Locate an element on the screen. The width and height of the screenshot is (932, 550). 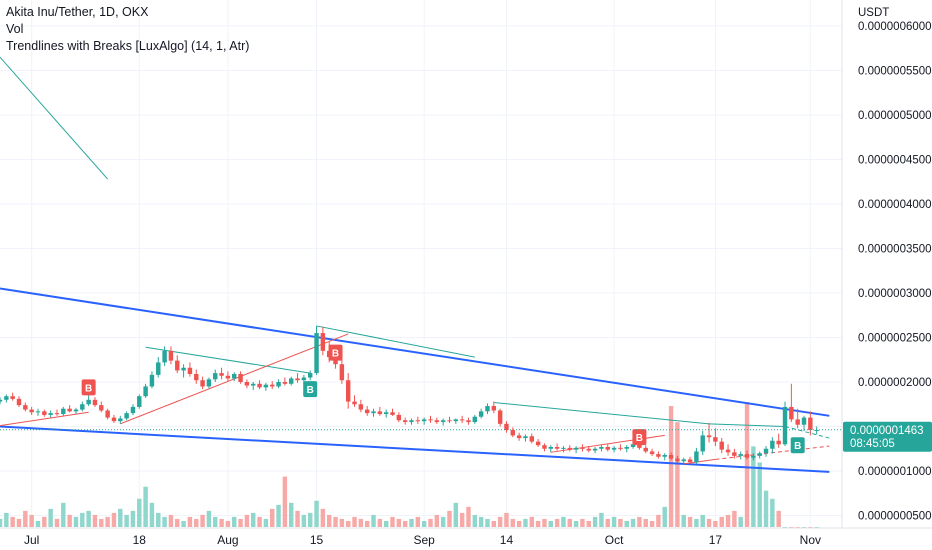
symbol-title: Akita Inu/Tether, 1D, OKX is located at coordinates (77, 12).